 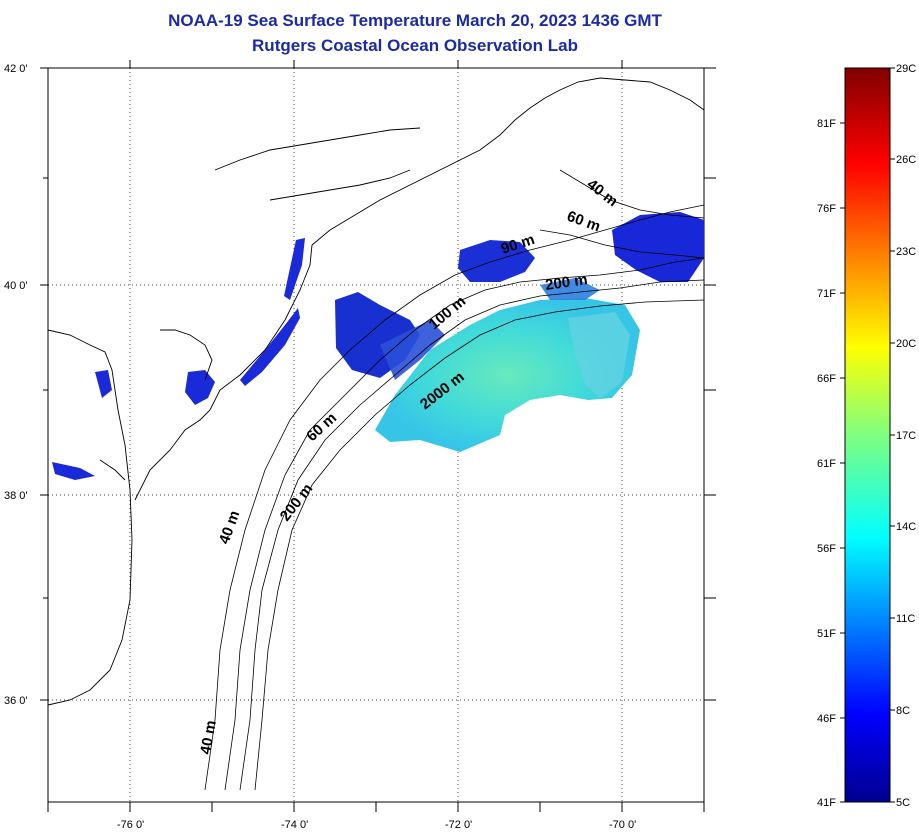 I want to click on lon-label: -74 0', so click(x=294, y=825).